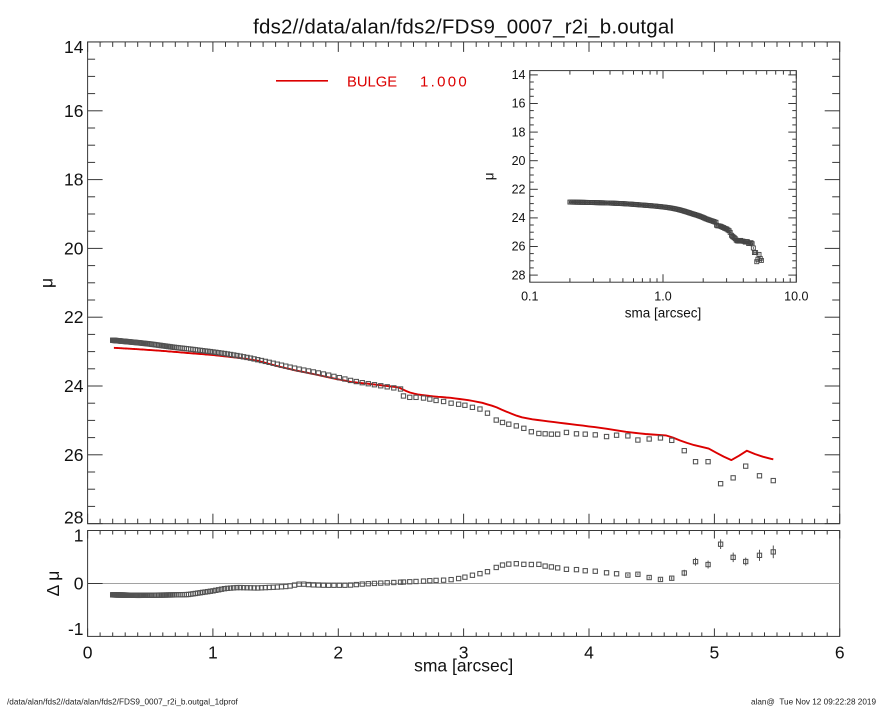  I want to click on svg-text: Δ μ, so click(53, 584).